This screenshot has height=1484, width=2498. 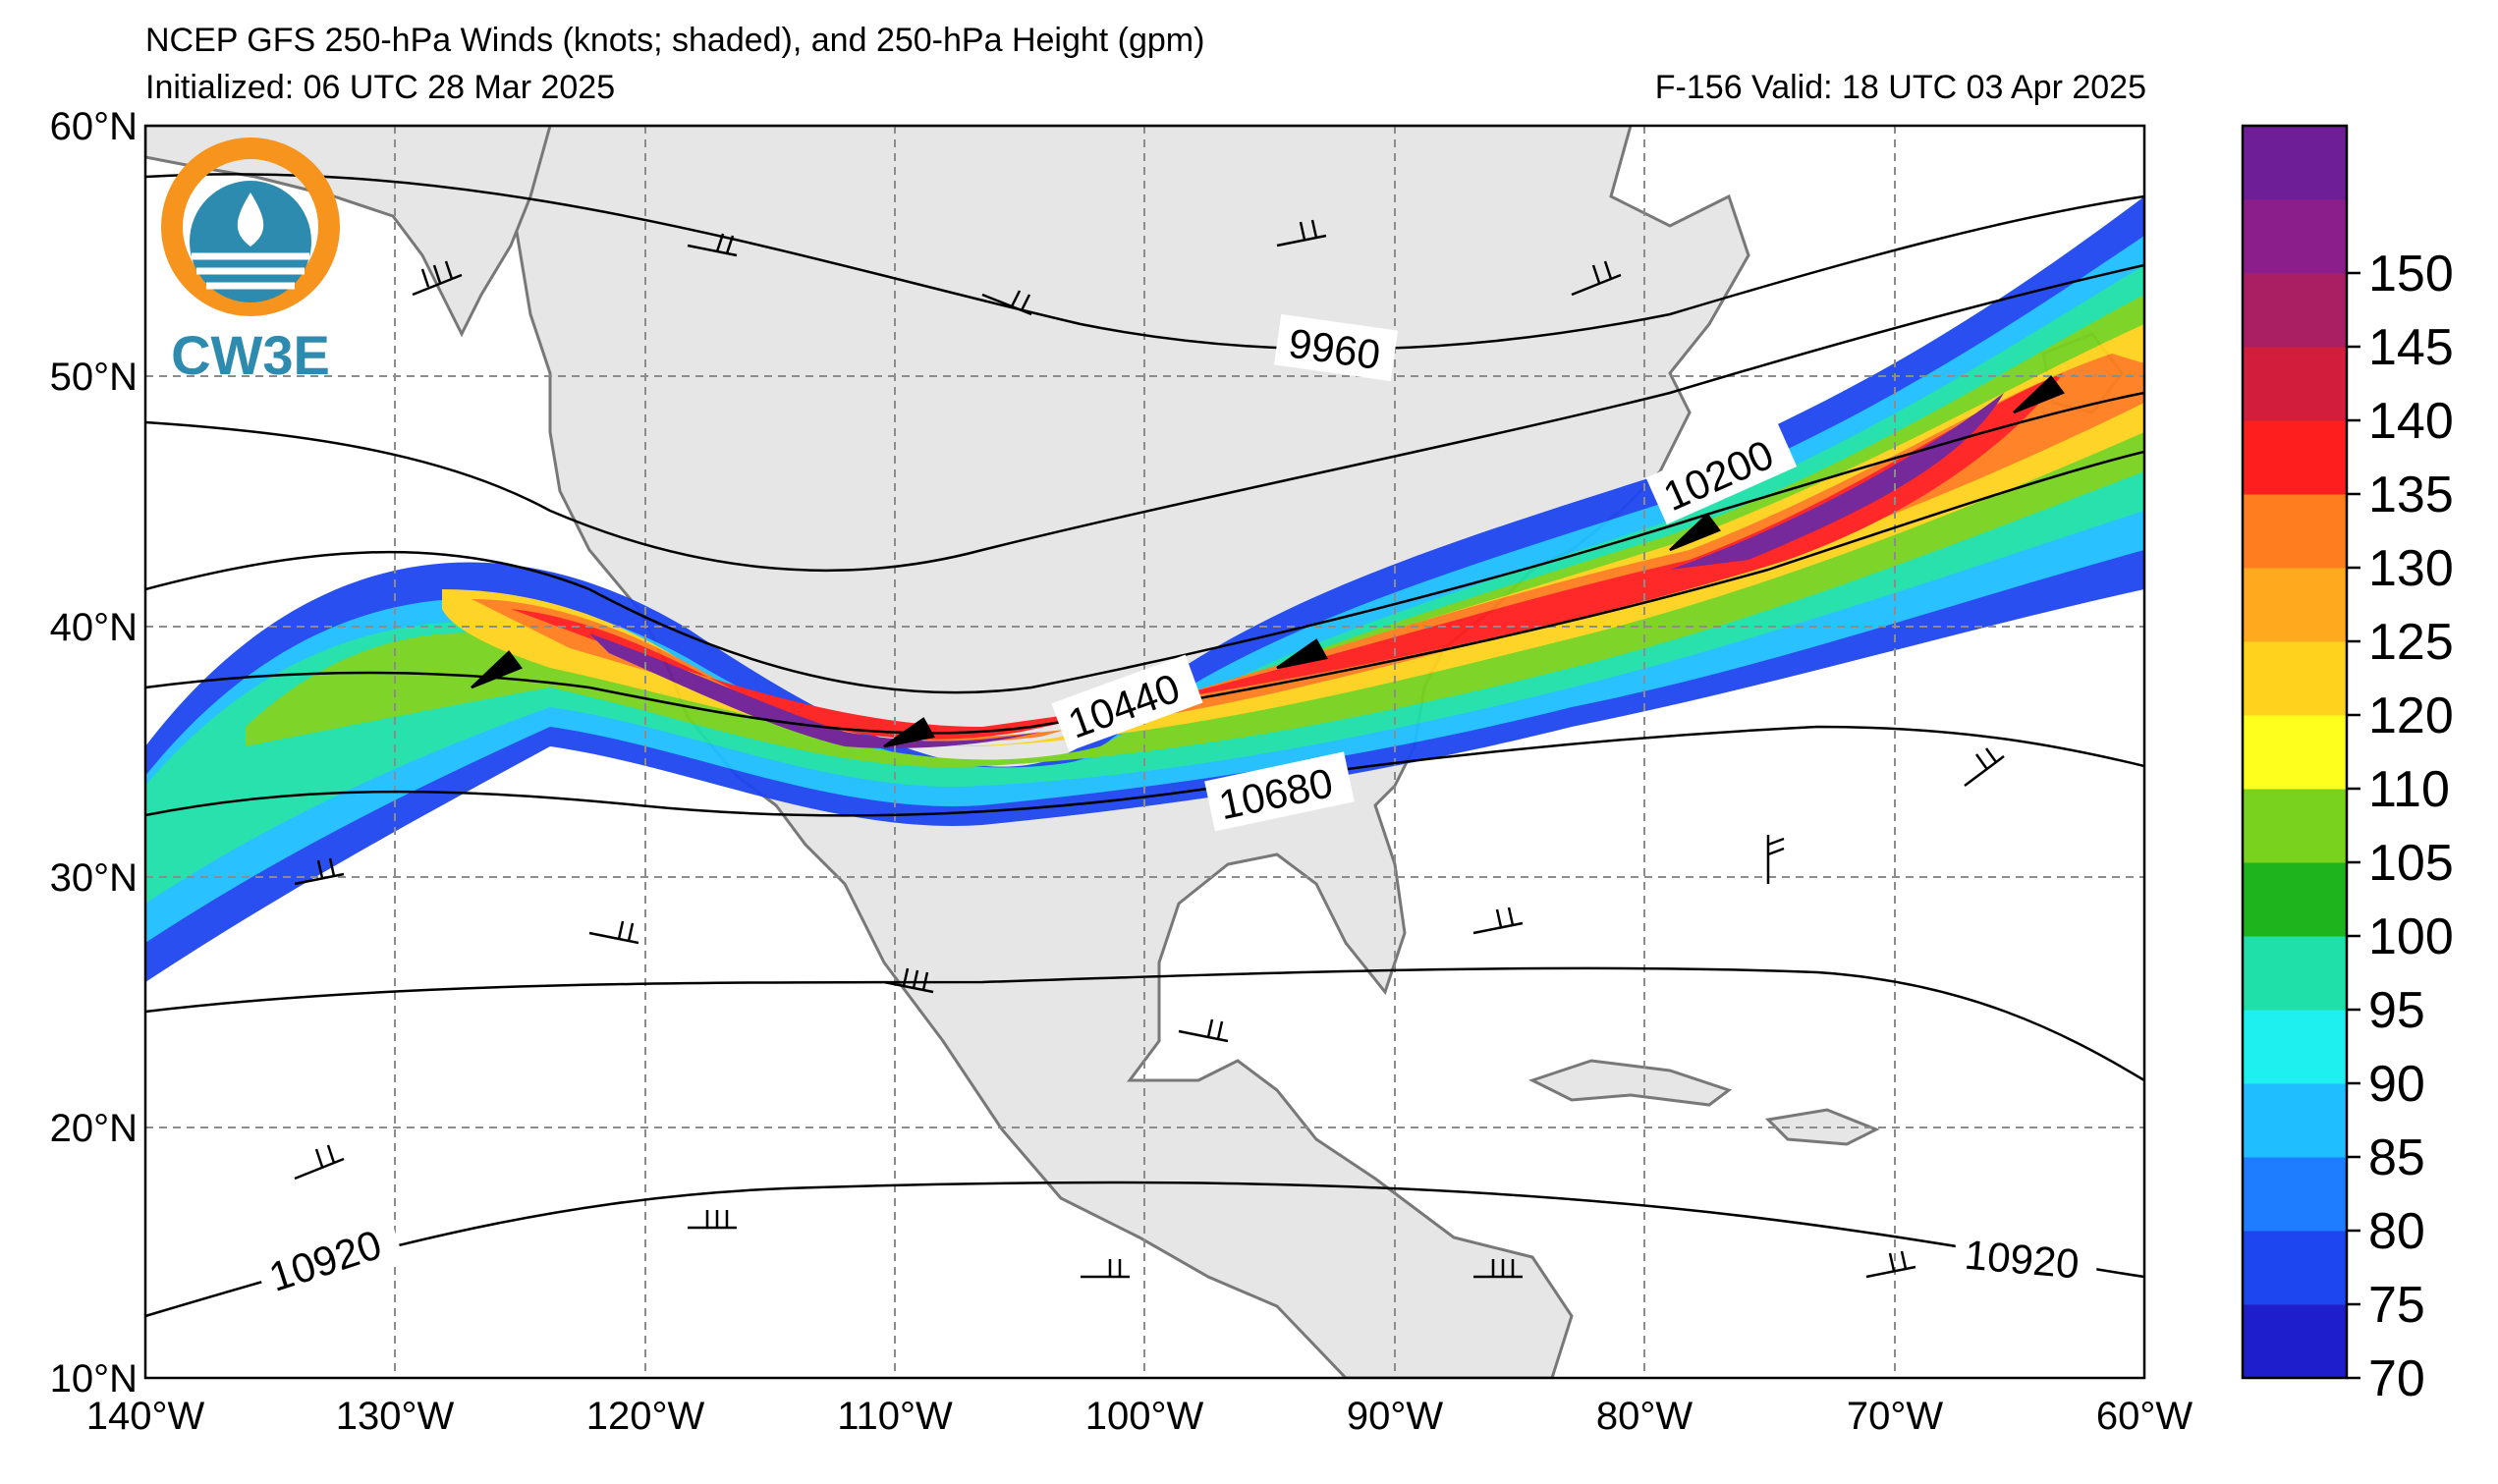 What do you see at coordinates (2411, 347) in the screenshot?
I see `colorbar-label: 145` at bounding box center [2411, 347].